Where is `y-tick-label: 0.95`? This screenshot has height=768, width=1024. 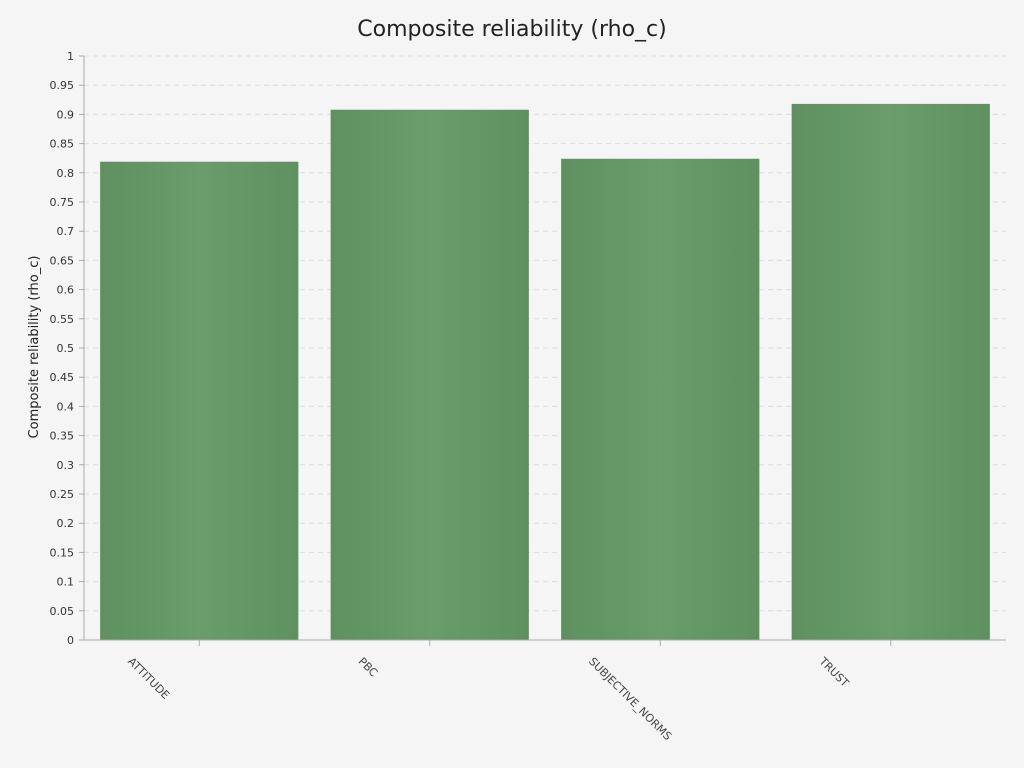 y-tick-label: 0.95 is located at coordinates (62, 85).